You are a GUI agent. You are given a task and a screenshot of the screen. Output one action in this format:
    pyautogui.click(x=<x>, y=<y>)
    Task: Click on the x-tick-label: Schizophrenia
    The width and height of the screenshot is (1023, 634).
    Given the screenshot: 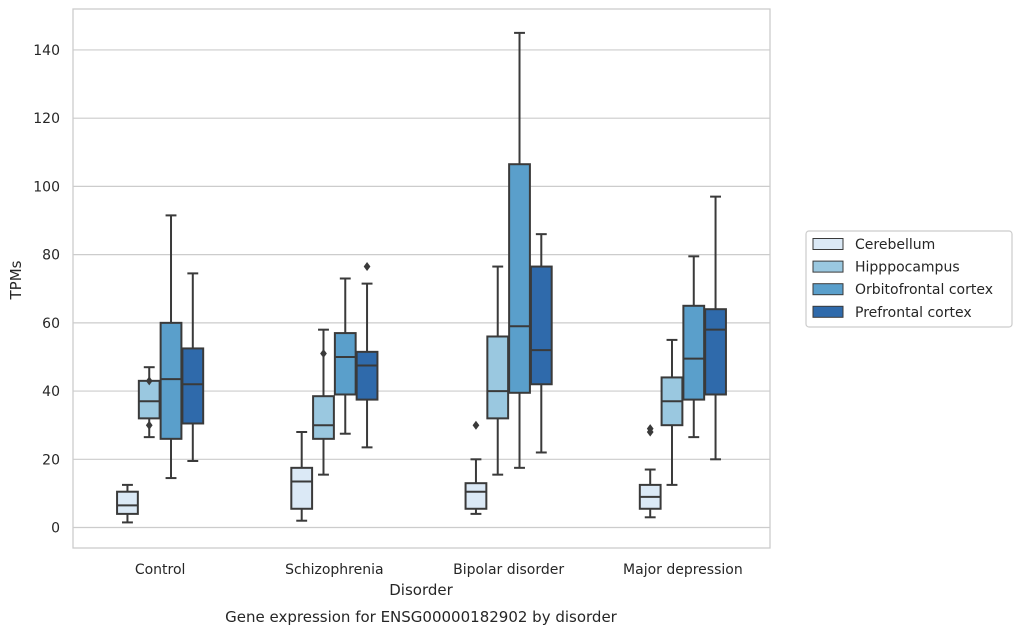 What is the action you would take?
    pyautogui.click(x=334, y=570)
    